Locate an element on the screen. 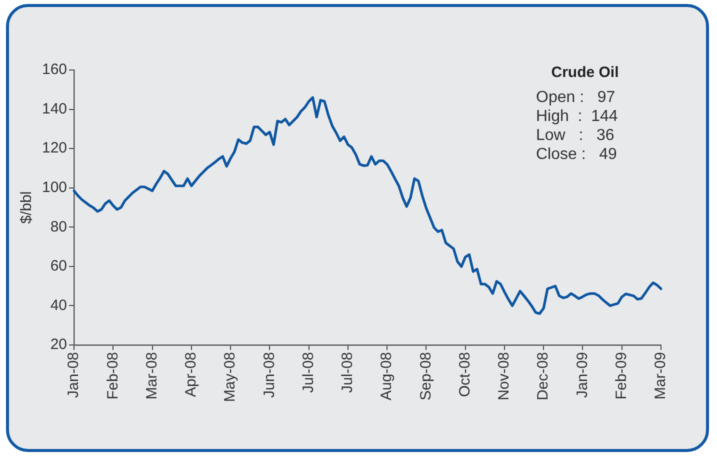  chart-title: Crude Oil is located at coordinates (585, 72).